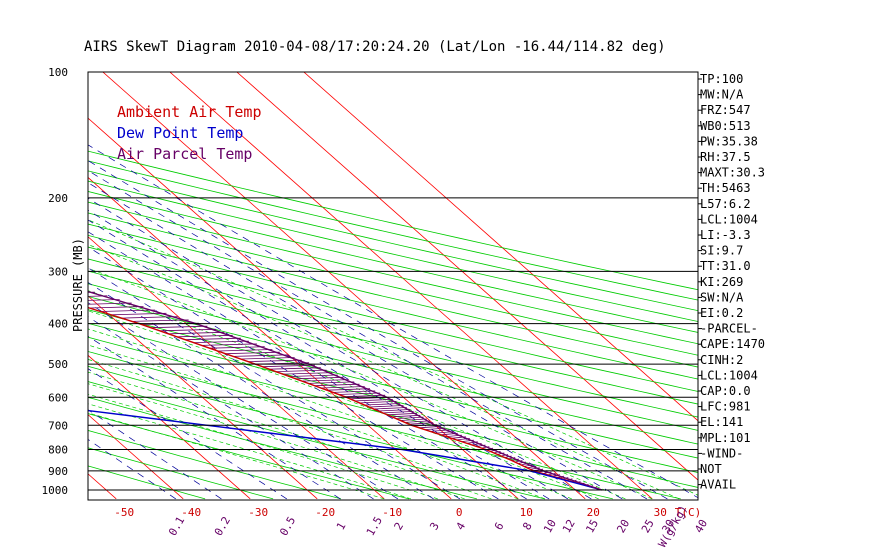 The width and height of the screenshot is (870, 560). What do you see at coordinates (58, 425) in the screenshot?
I see `pressure-tick-label: 700` at bounding box center [58, 425].